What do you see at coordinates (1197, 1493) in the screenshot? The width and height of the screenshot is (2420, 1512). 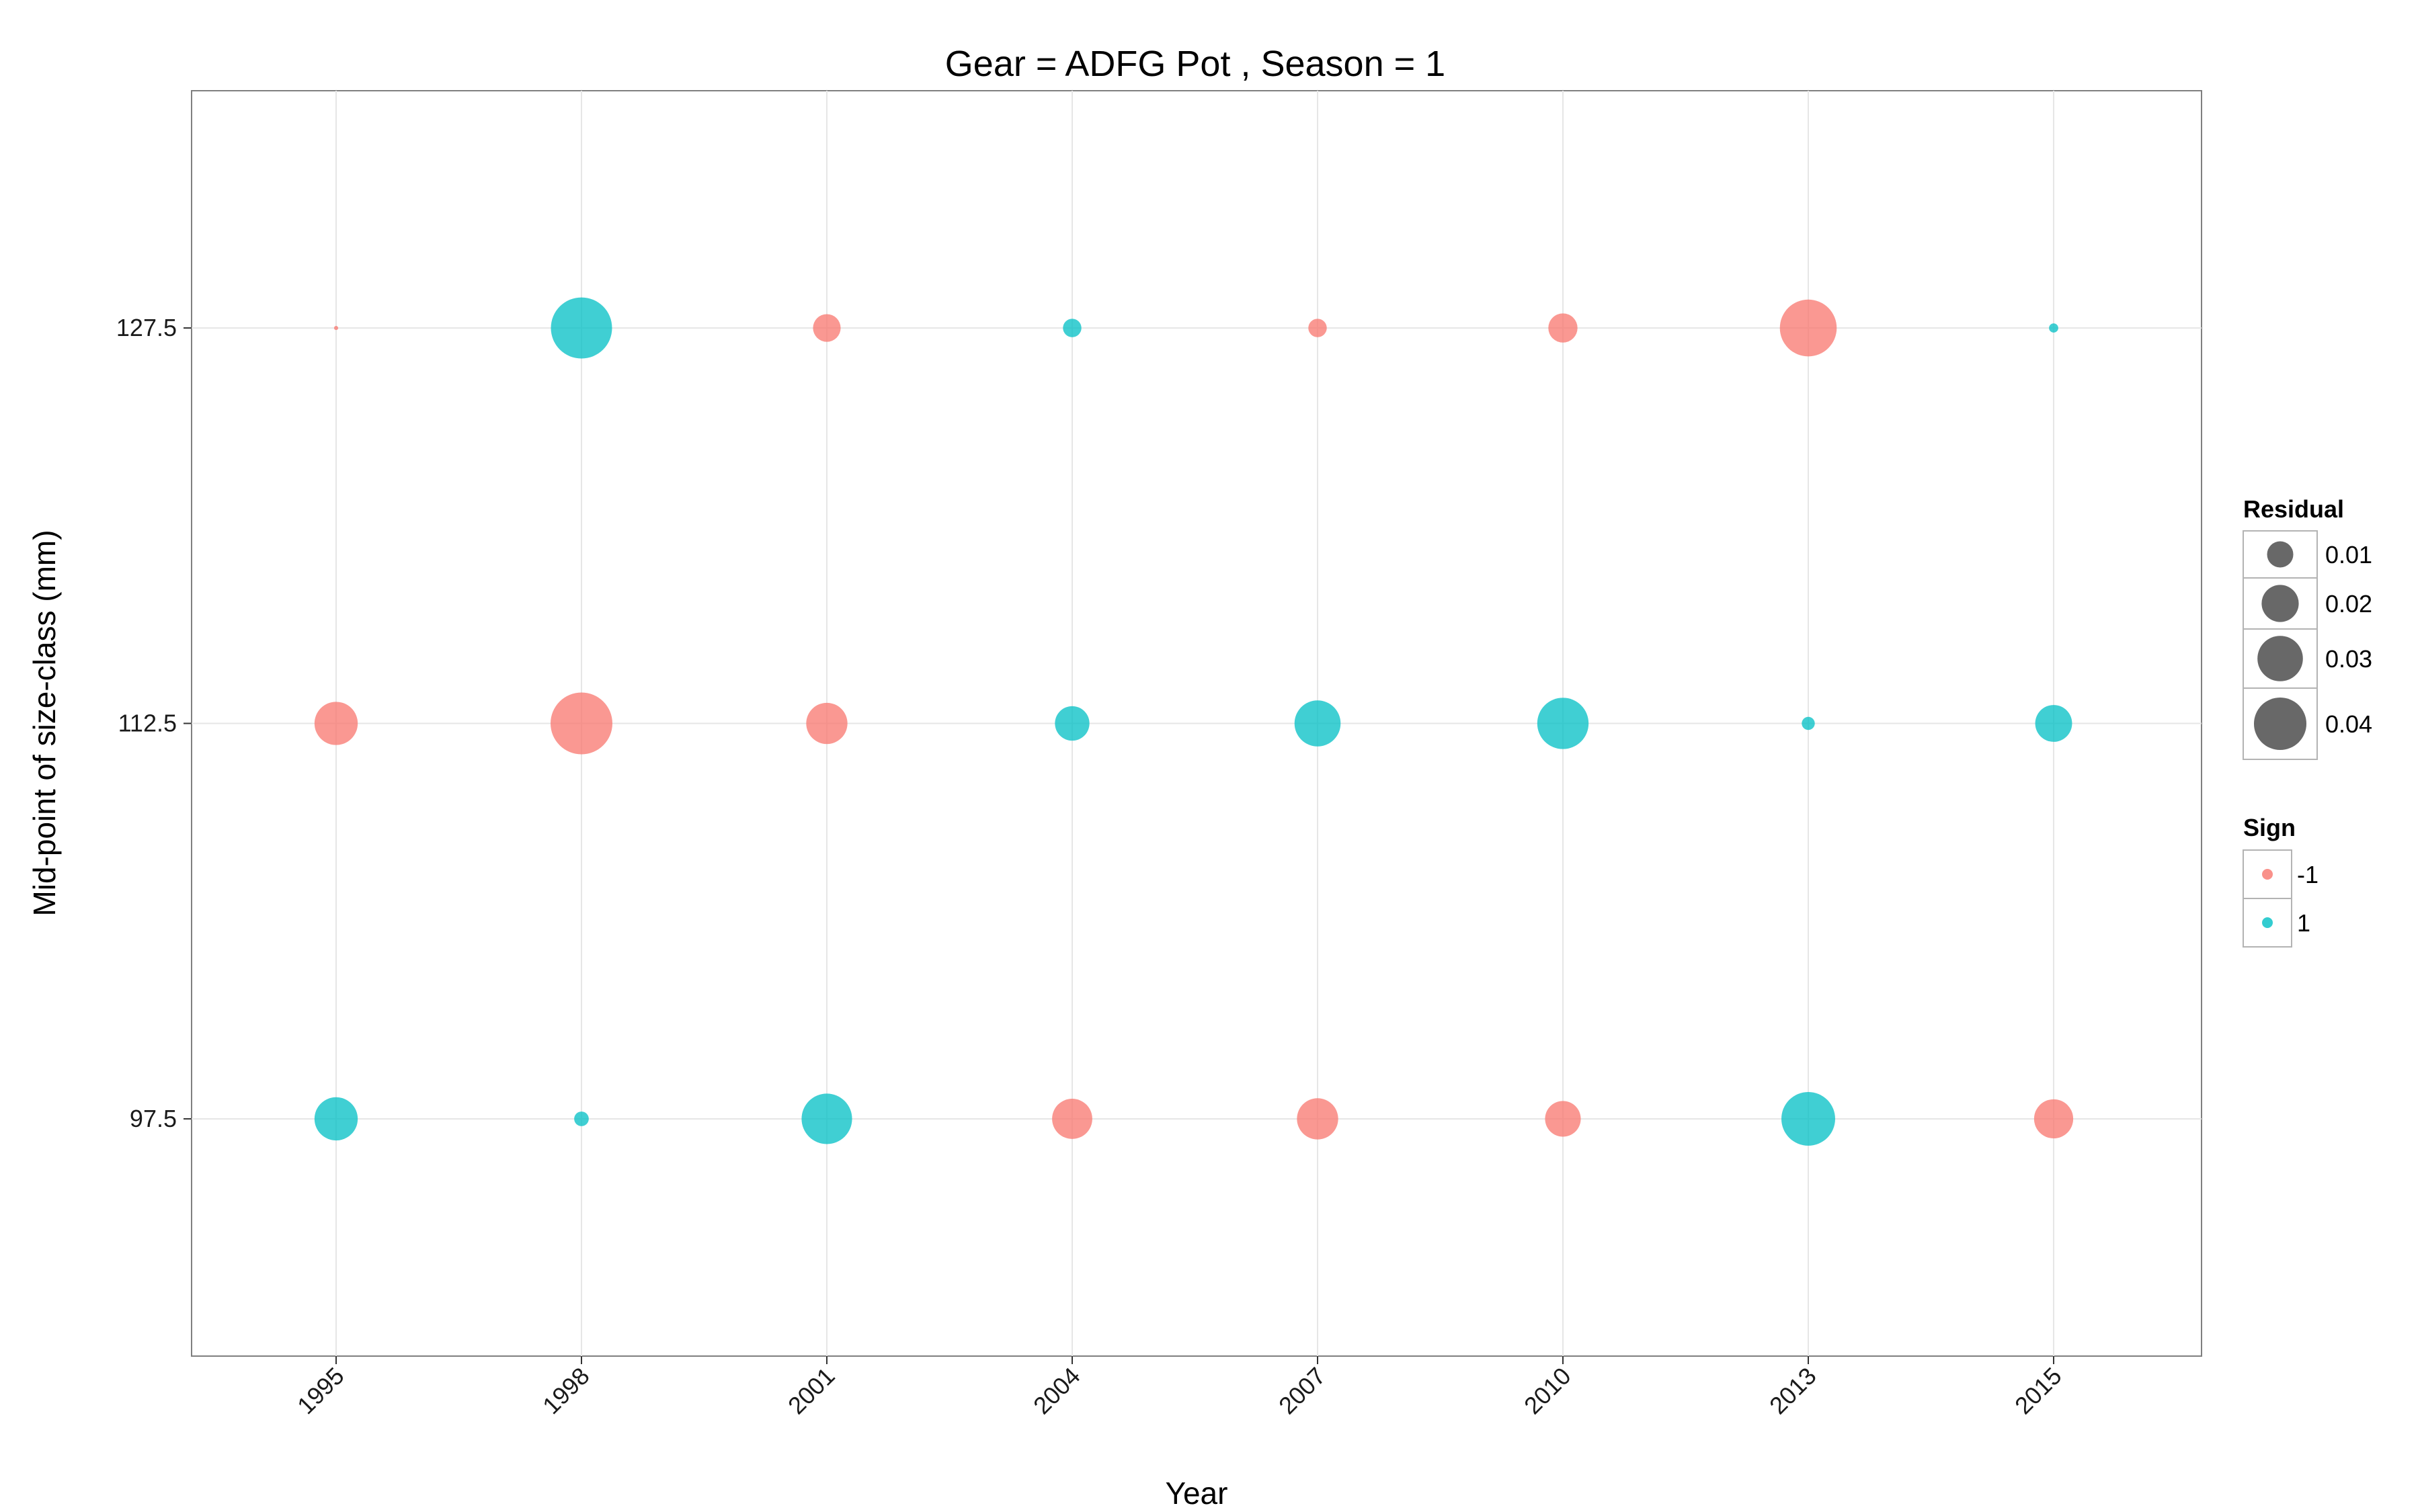 I see `x-axis-title: Year` at bounding box center [1197, 1493].